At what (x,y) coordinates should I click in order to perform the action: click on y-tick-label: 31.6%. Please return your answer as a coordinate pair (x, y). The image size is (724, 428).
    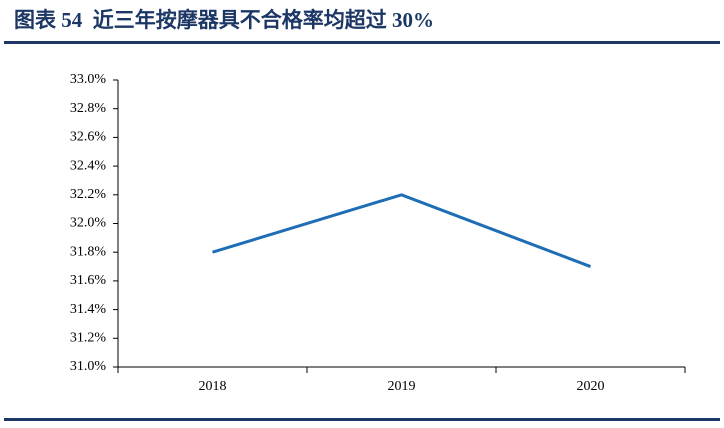
    Looking at the image, I should click on (88, 280).